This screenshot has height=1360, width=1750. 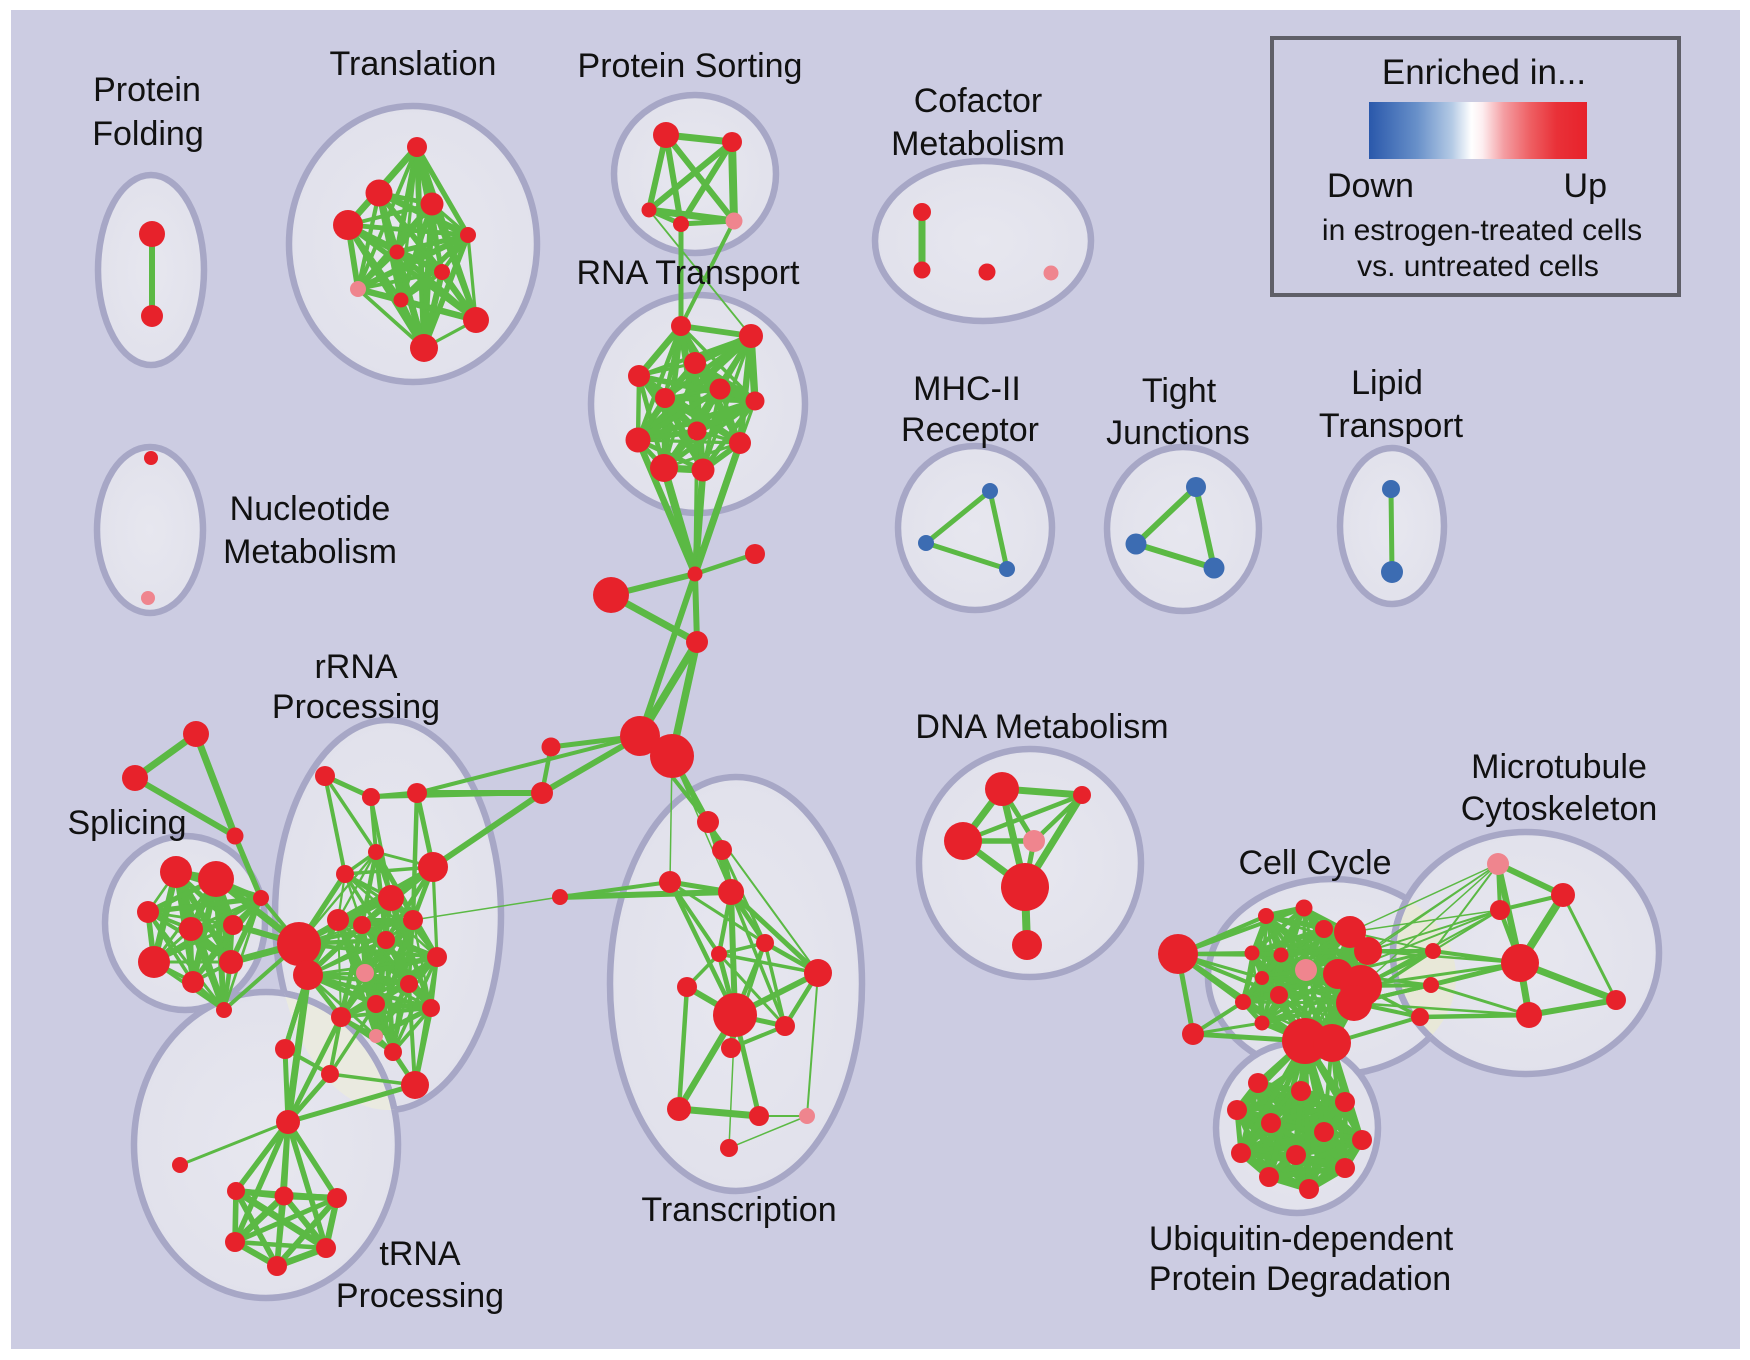 I want to click on svg-text: Up, so click(x=1585, y=186).